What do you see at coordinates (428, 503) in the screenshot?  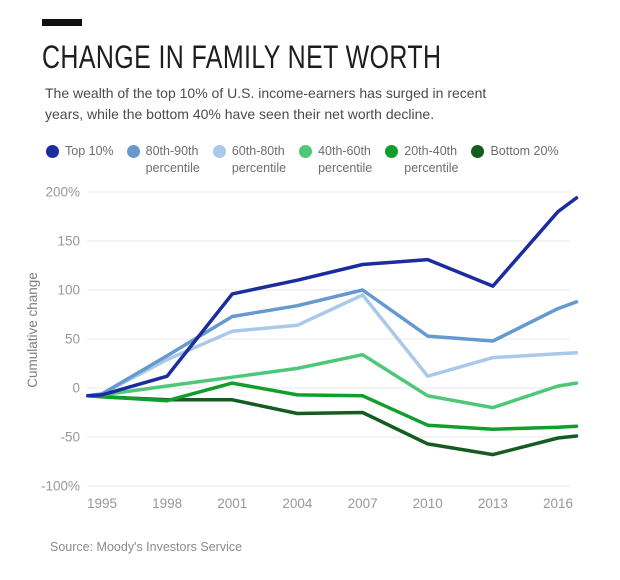 I see `x-tick-label: 2010` at bounding box center [428, 503].